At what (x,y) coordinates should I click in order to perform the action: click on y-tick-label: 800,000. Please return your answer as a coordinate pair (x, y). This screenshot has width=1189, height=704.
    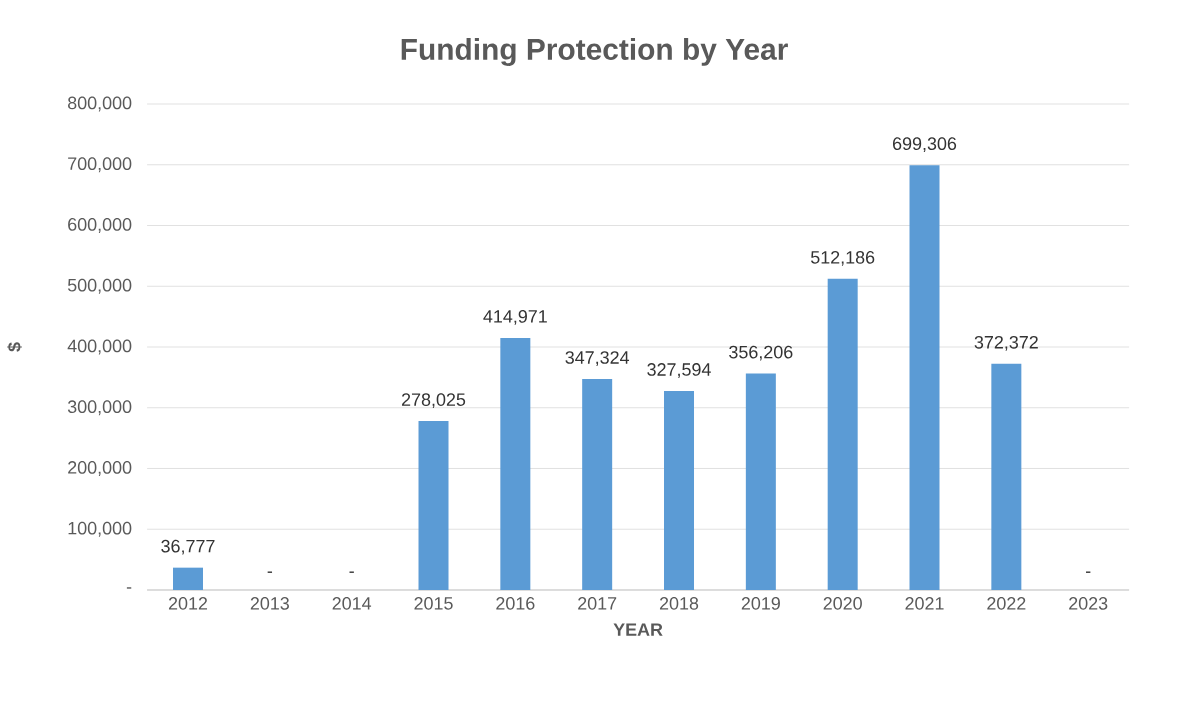
    Looking at the image, I should click on (100, 104).